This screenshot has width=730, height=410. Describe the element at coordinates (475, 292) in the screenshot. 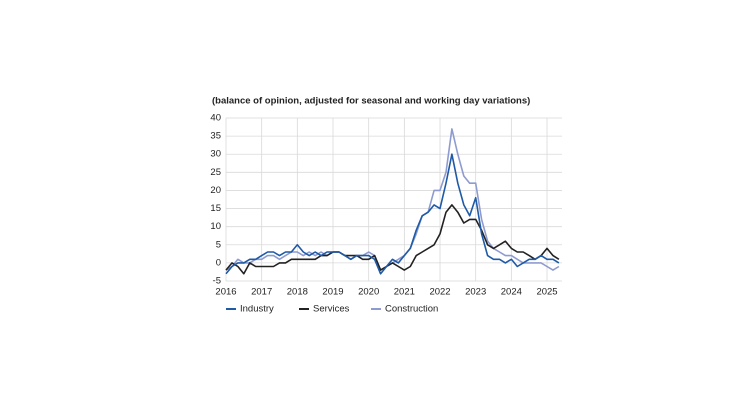

I see `x-tick-label: 2023` at that location.